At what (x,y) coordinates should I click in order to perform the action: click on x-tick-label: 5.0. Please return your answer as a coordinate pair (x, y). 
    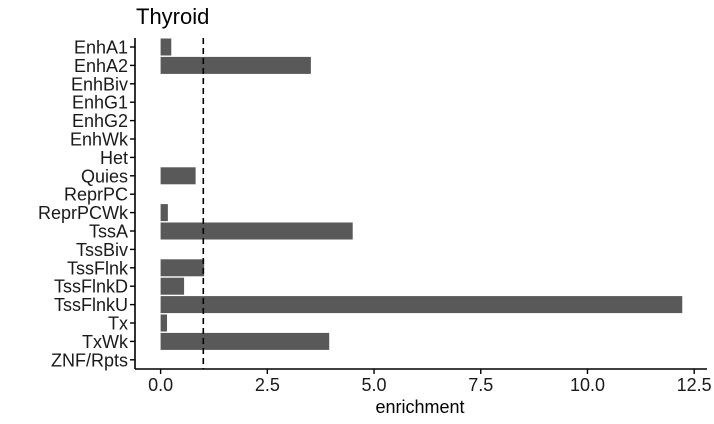
    Looking at the image, I should click on (374, 385).